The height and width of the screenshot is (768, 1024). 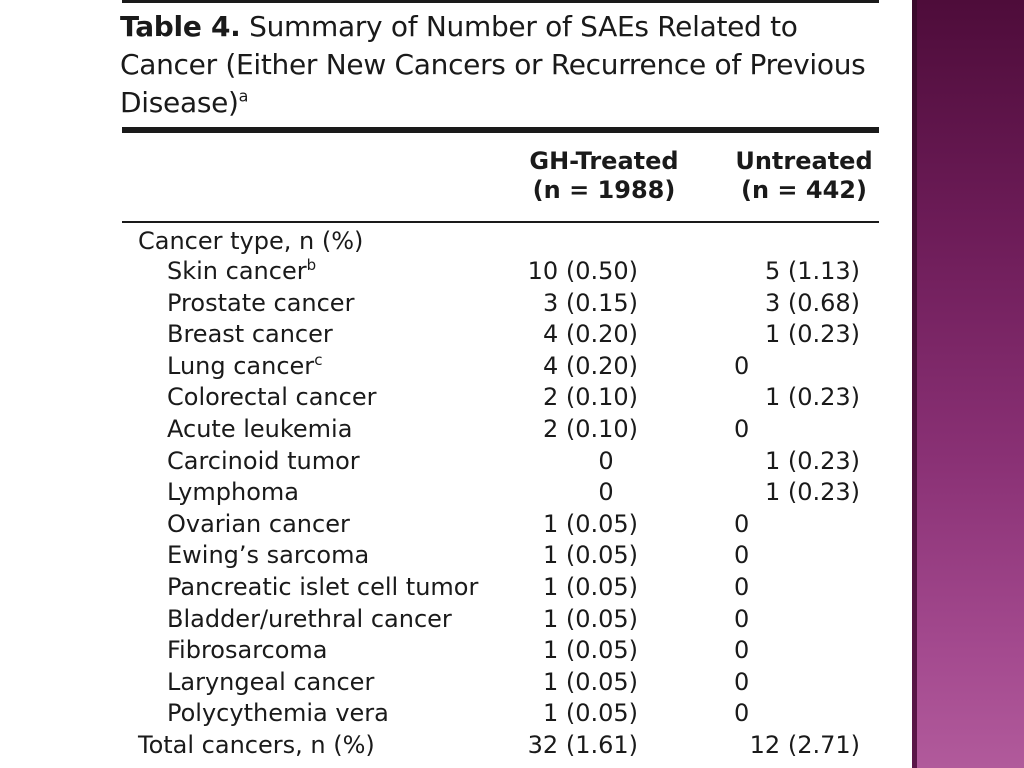 I want to click on row-label-text: Breast cancer, so click(x=250, y=334).